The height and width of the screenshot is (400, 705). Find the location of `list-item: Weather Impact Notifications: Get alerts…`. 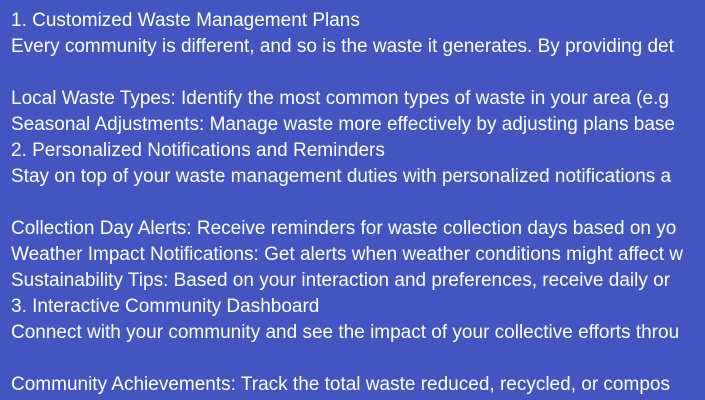

list-item: Weather Impact Notifications: Get alerts… is located at coordinates (347, 254).